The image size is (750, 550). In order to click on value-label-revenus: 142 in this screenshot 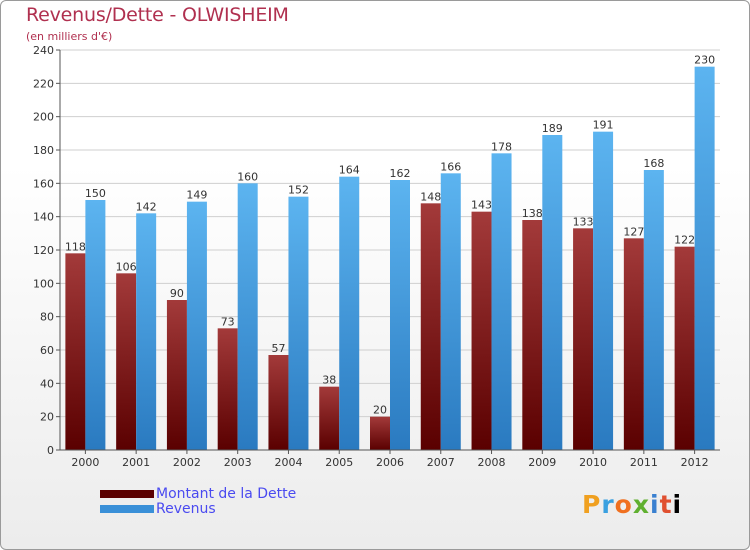, I will do `click(146, 206)`.